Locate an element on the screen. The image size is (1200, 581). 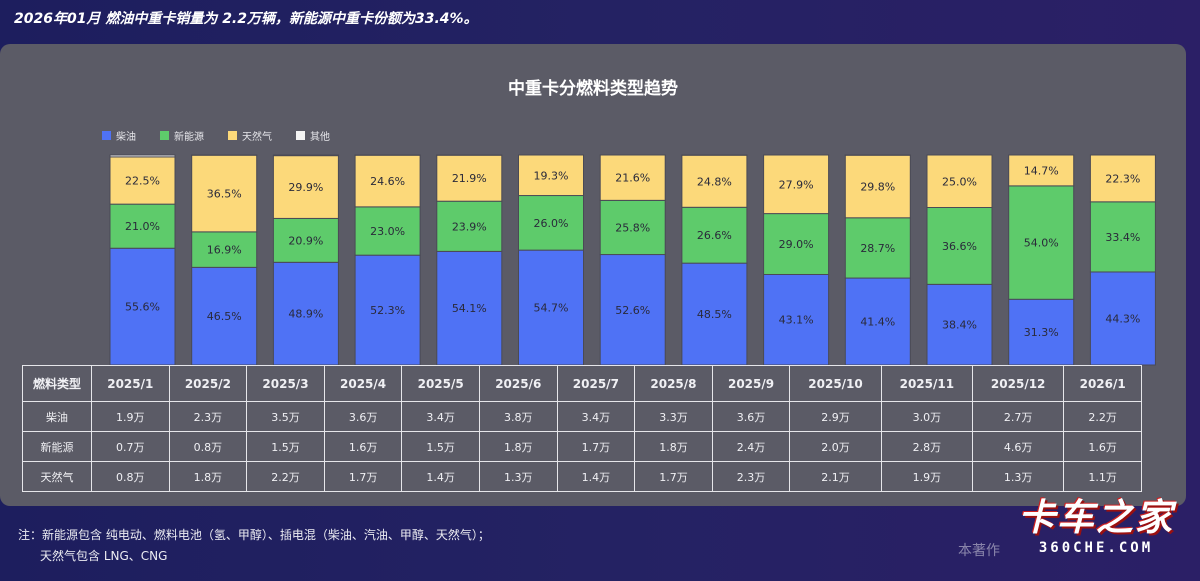
bar-nev-2025/7 is located at coordinates (632, 227).